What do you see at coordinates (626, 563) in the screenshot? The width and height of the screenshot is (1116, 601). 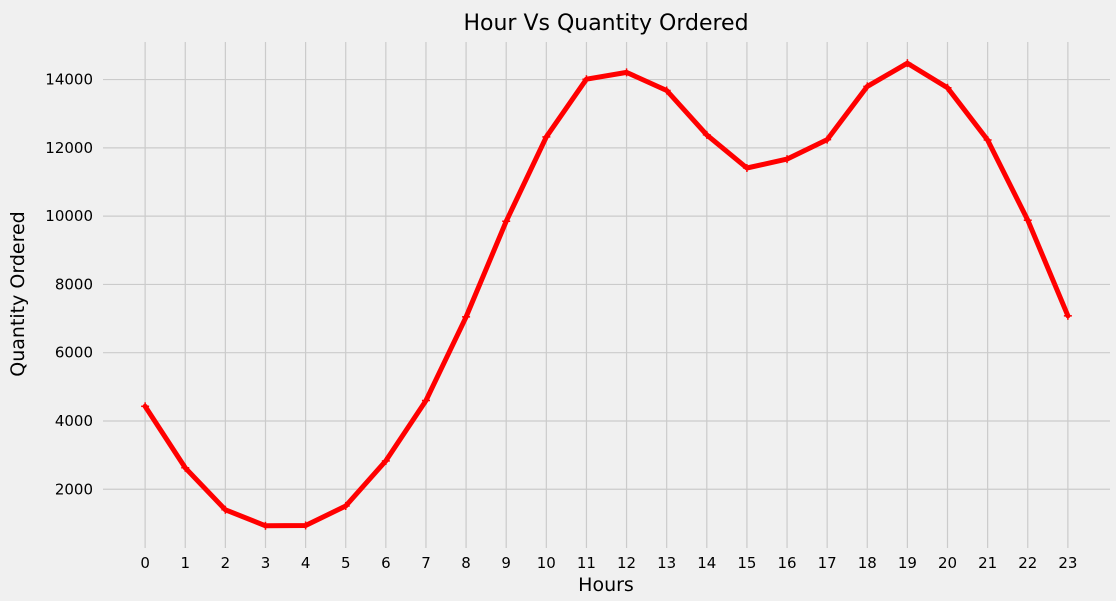 I see `x-tick-label: 12` at bounding box center [626, 563].